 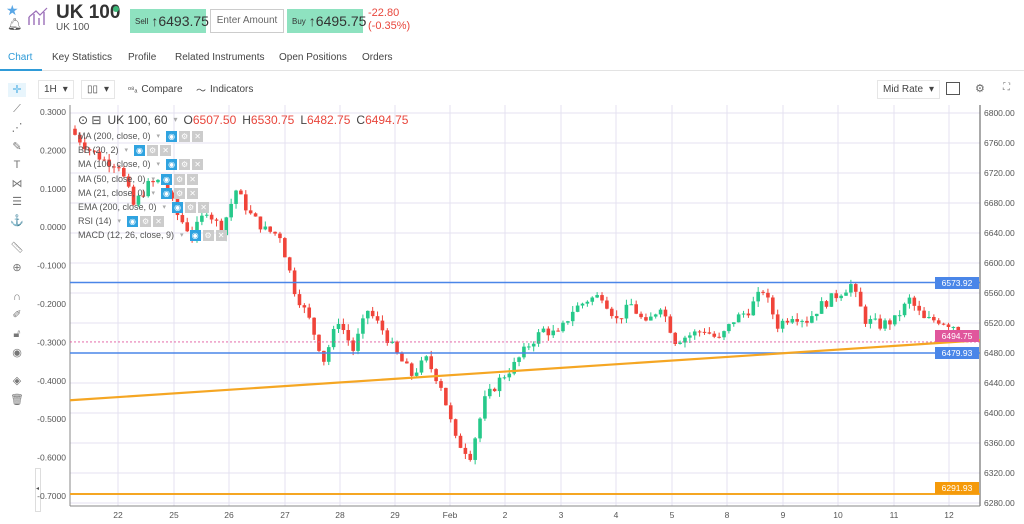 I want to click on indicator-label: MA (50, close, 0), so click(x=112, y=178).